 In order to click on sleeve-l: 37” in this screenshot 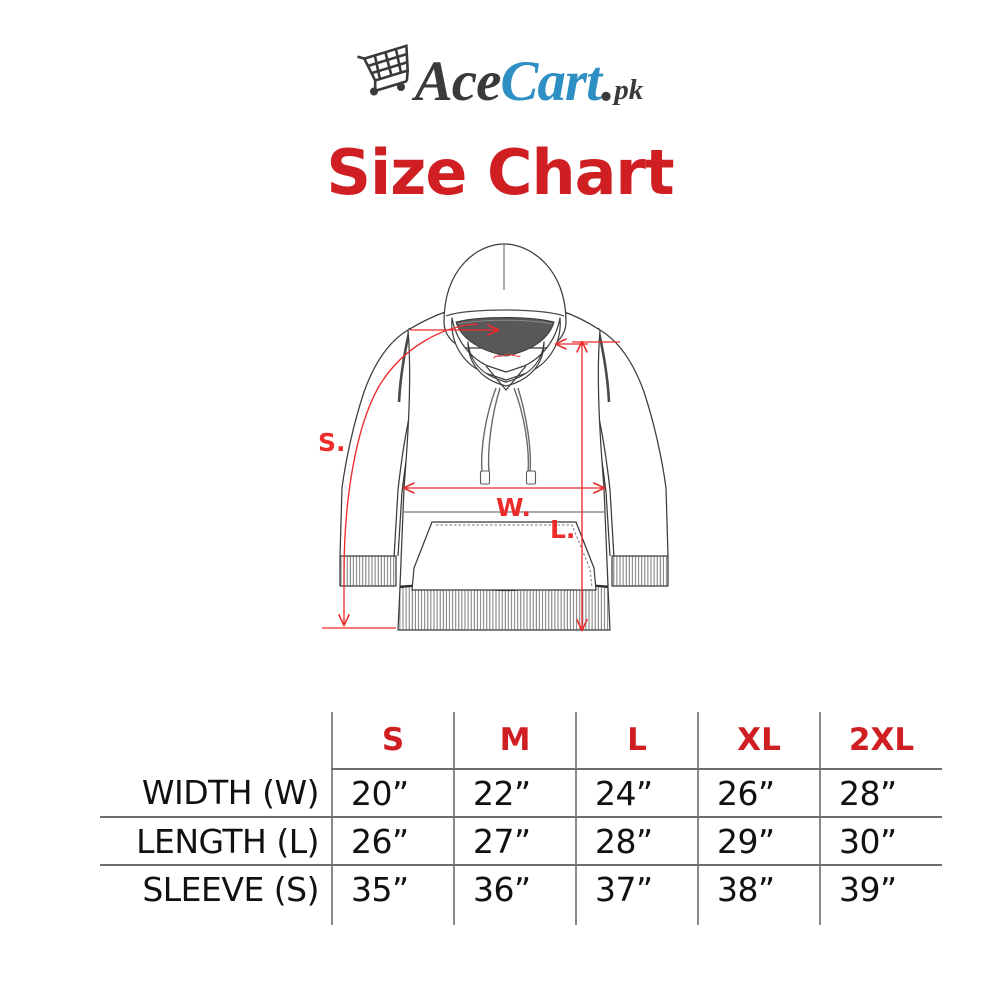, I will do `click(636, 889)`.